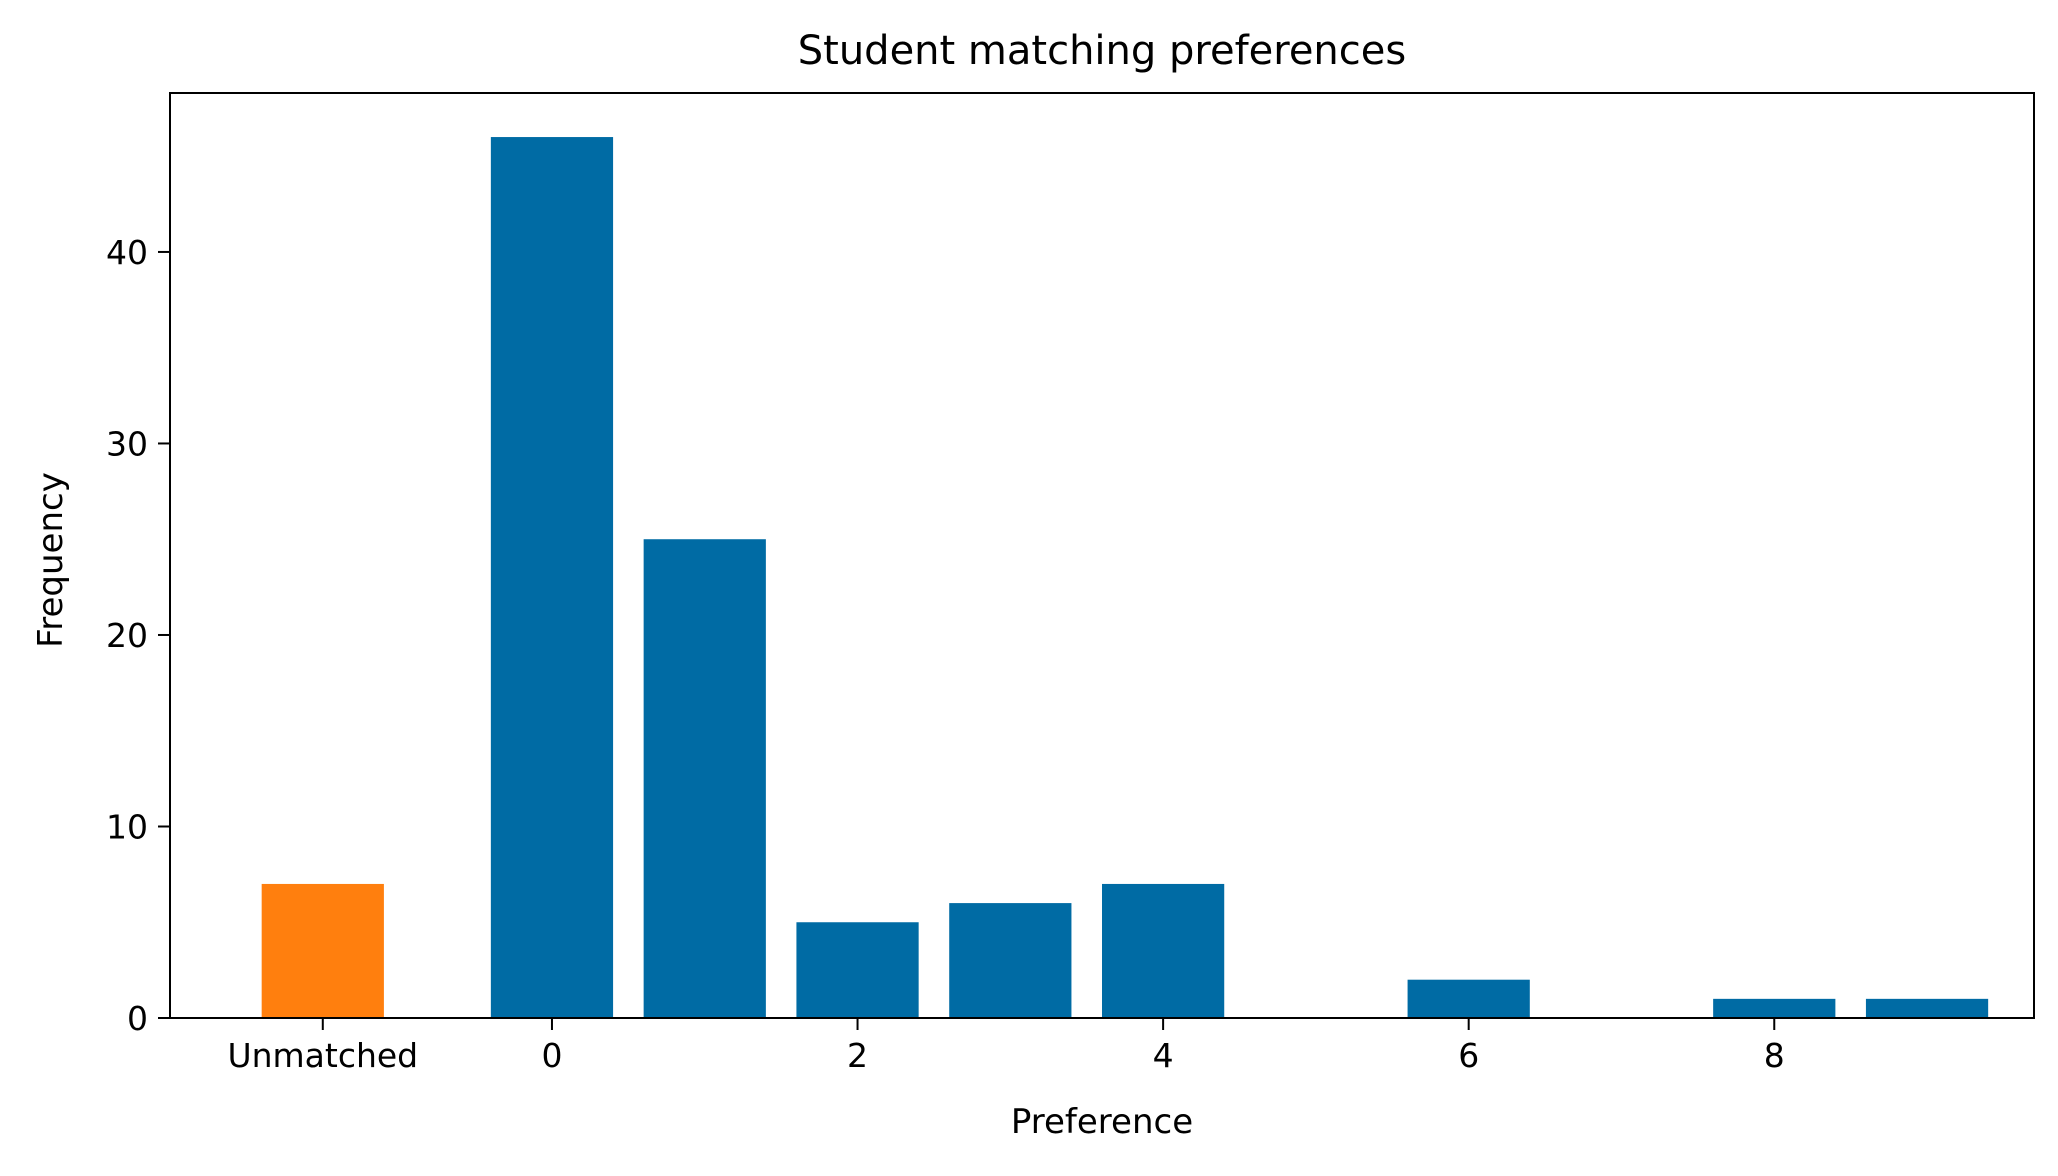 The width and height of the screenshot is (2058, 1176). Describe the element at coordinates (857, 1055) in the screenshot. I see `x-tick-label: 2` at that location.